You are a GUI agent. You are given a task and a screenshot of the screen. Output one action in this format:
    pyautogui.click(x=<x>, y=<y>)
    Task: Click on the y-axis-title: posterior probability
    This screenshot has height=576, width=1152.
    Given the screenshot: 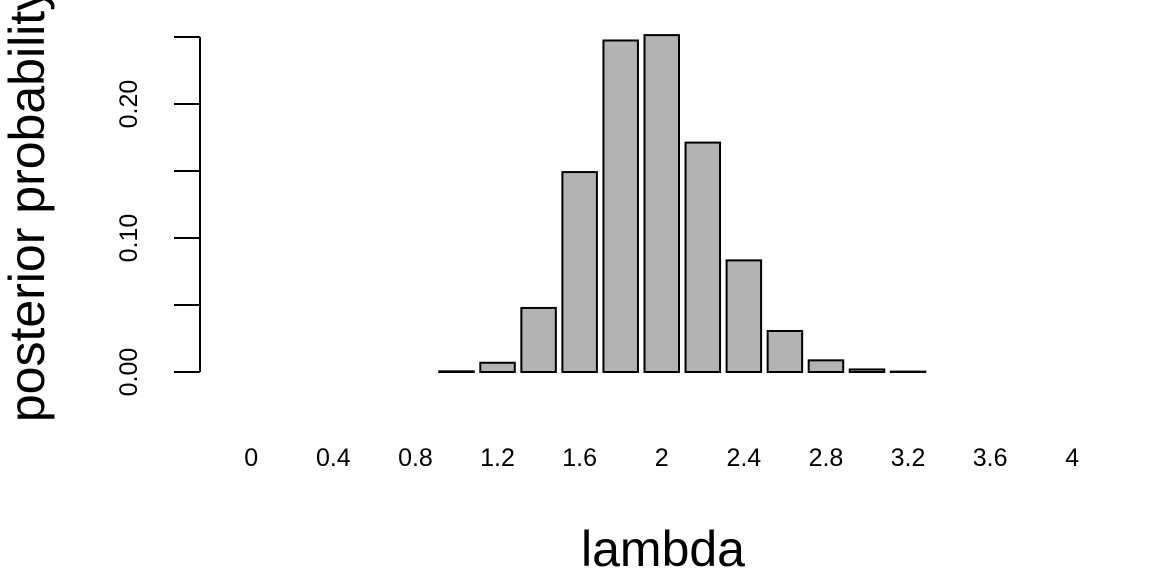 What is the action you would take?
    pyautogui.click(x=27, y=211)
    